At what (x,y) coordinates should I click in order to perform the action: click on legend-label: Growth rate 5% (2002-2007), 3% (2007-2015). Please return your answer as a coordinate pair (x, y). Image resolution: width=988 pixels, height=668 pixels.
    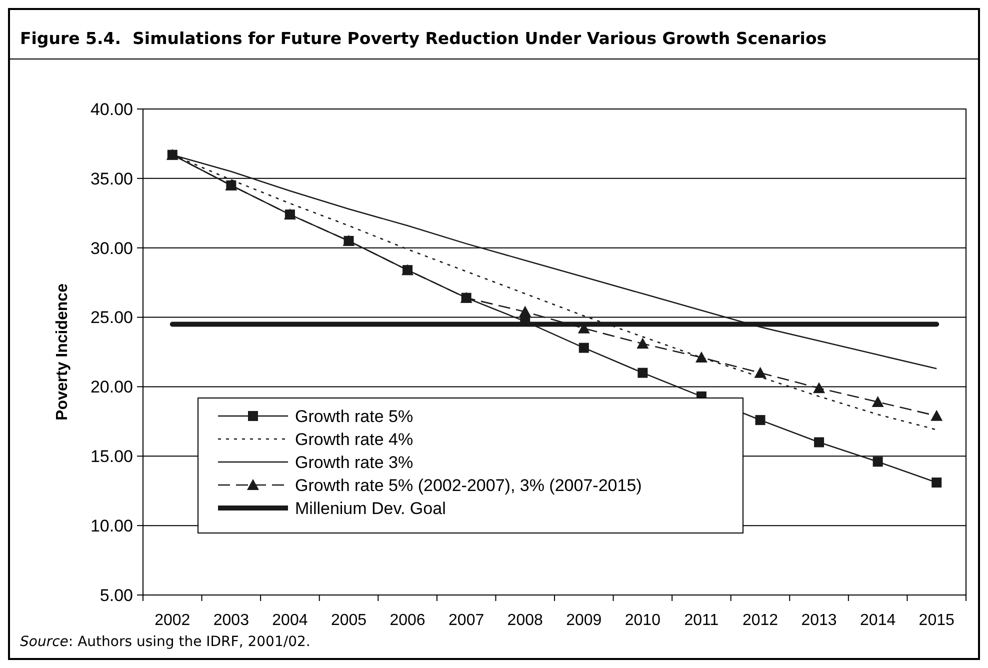
    Looking at the image, I should click on (468, 485).